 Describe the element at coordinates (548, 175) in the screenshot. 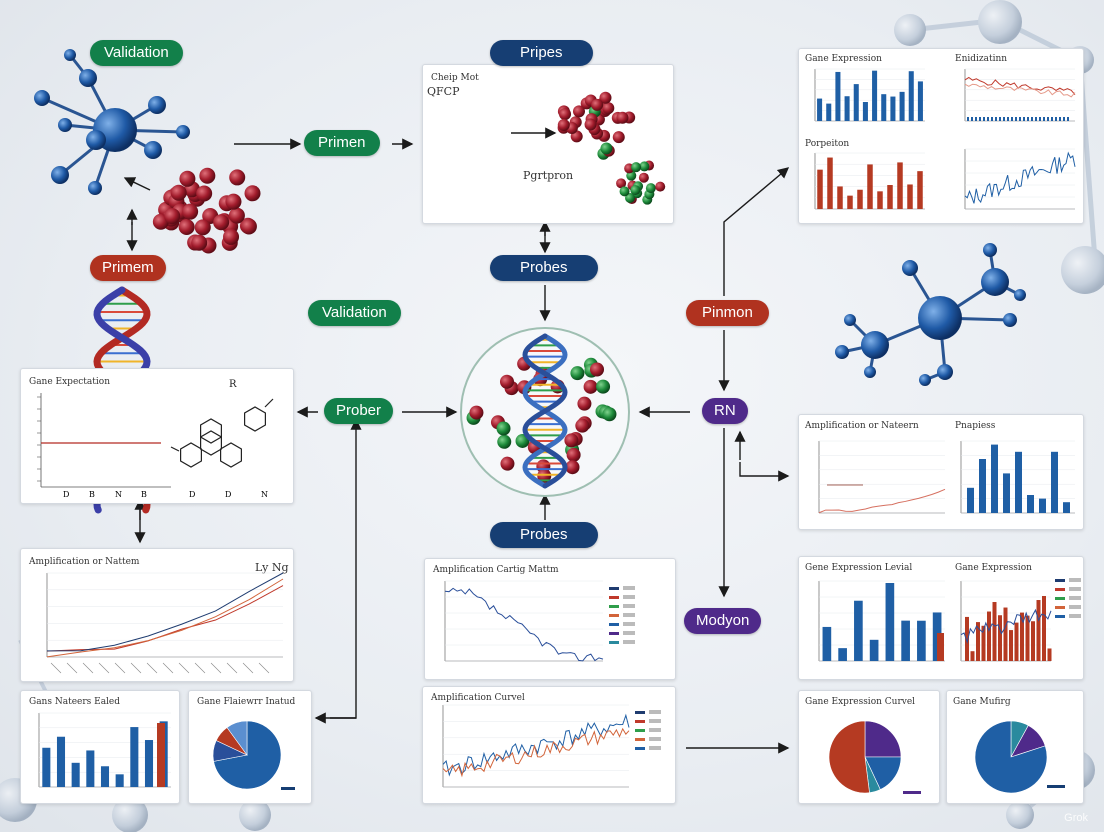

I see `panel-qpcr-arrow-label: Pgrtpron` at that location.